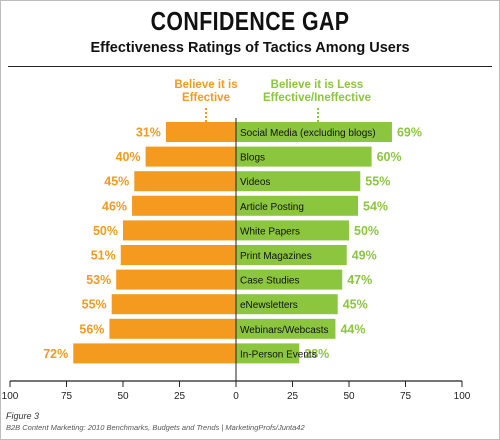 The height and width of the screenshot is (440, 500). Describe the element at coordinates (298, 181) in the screenshot. I see `bar-ineffective-videos` at that location.